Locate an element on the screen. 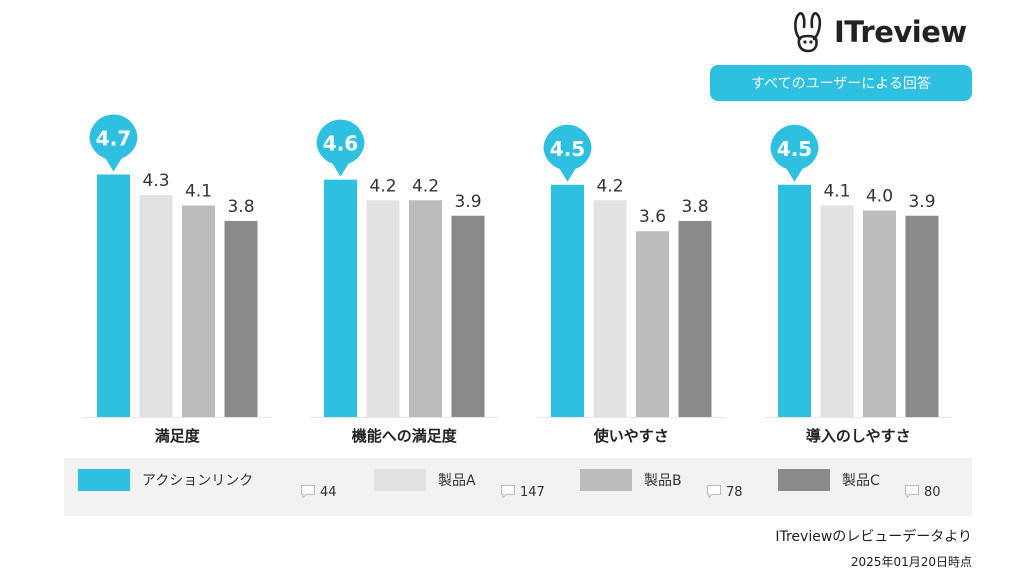 The image size is (1024, 576). legend-label-product-b: 製品B is located at coordinates (663, 481).